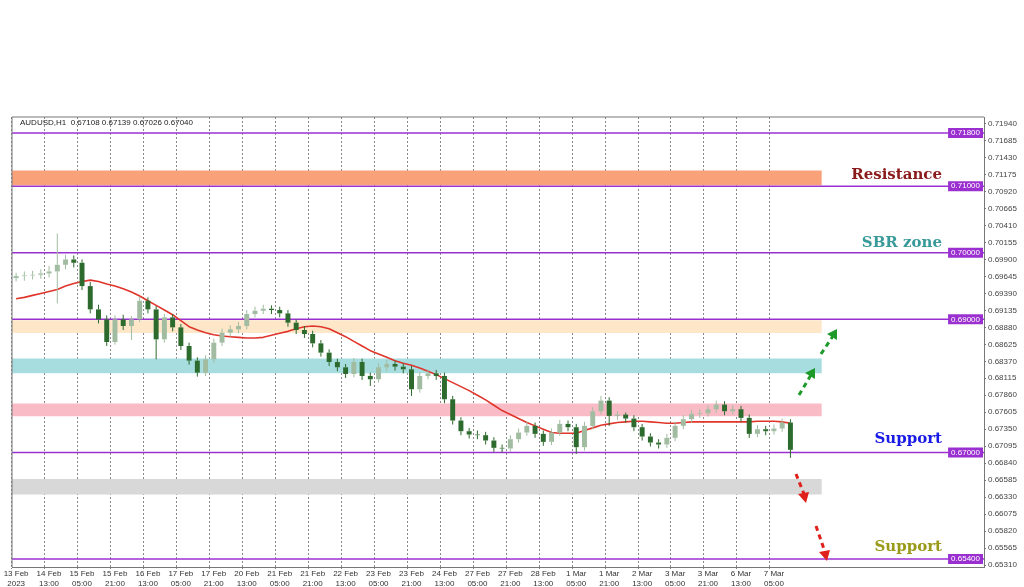 The width and height of the screenshot is (1024, 587). Describe the element at coordinates (543, 578) in the screenshot. I see `x-tick-label: 28 Feb 13:00` at that location.